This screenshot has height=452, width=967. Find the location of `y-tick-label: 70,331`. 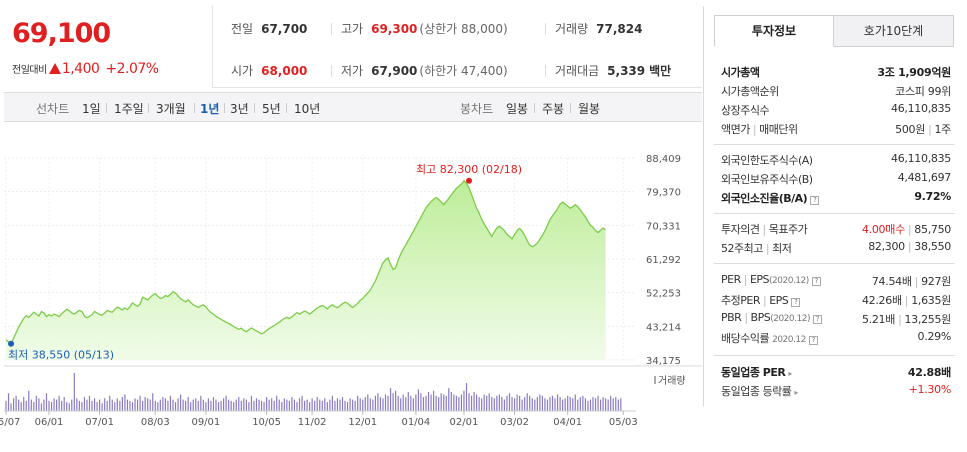

y-tick-label: 70,331 is located at coordinates (663, 226).